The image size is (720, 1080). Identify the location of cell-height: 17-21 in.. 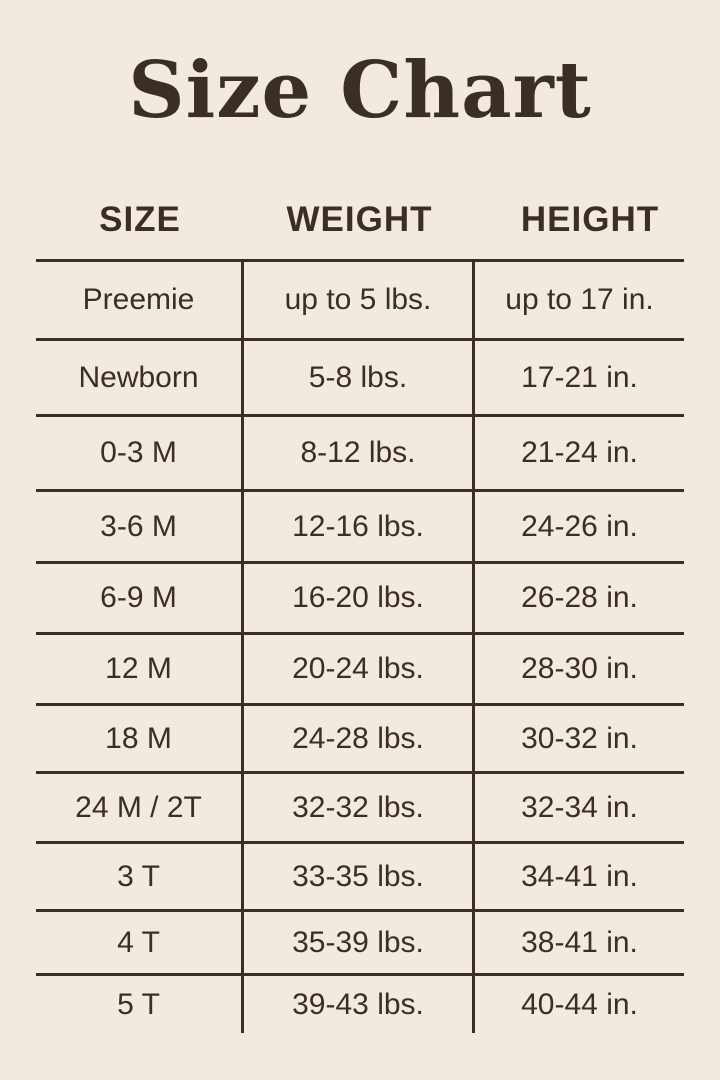
(579, 377).